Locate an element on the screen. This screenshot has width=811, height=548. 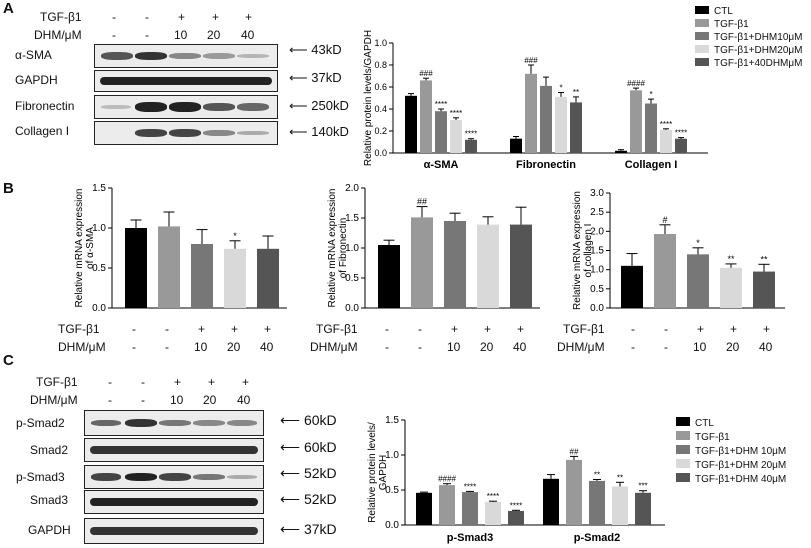
b3-dhm-val-1: - is located at coordinates (633, 347).